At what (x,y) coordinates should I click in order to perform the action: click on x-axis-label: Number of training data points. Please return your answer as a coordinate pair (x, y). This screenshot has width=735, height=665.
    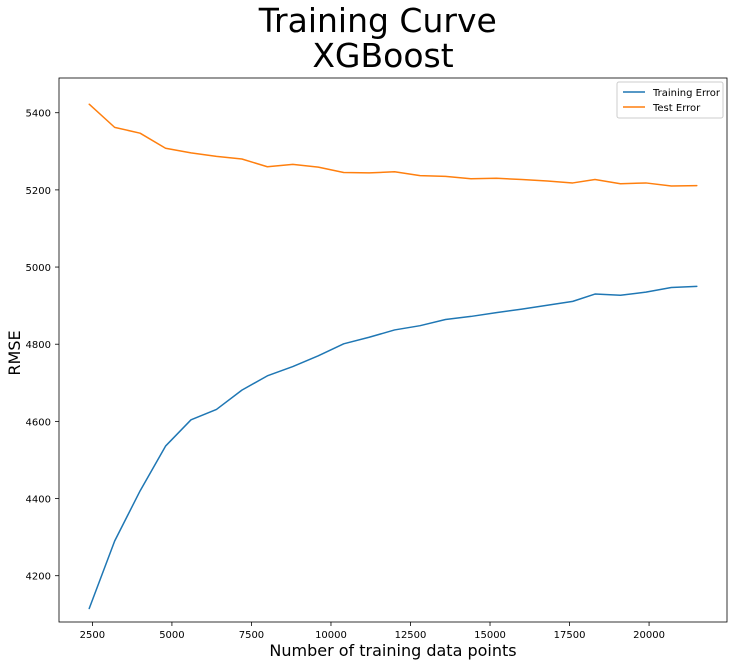
    Looking at the image, I should click on (392, 650).